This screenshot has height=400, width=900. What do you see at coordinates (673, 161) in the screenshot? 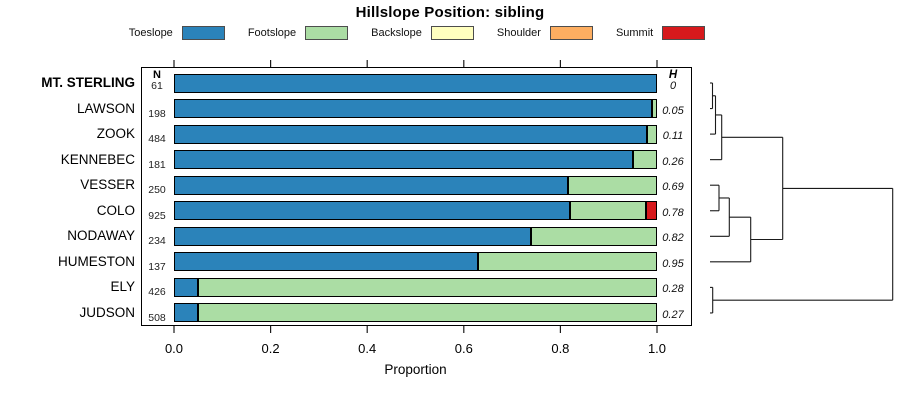
I see `h-value: 0.26` at bounding box center [673, 161].